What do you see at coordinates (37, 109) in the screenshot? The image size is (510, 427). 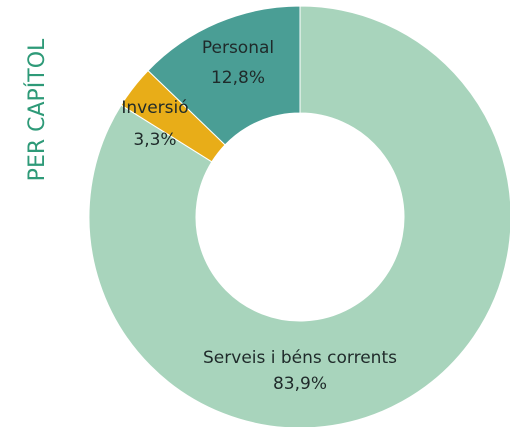 I see `chart-title: PER CAPÍTOL` at bounding box center [37, 109].